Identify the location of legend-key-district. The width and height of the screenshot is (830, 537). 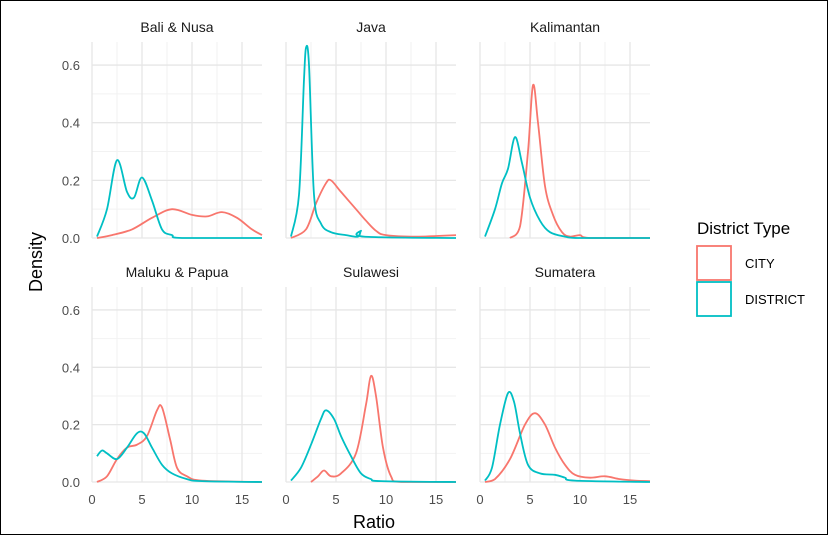
(714, 299).